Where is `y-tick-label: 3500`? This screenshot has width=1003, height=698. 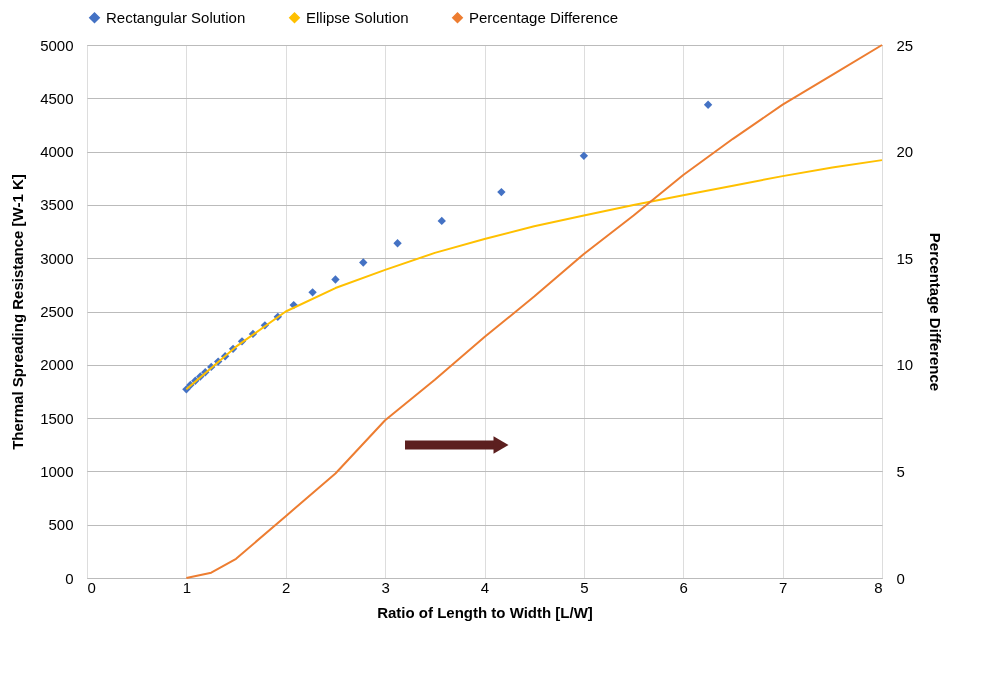
y-tick-label: 3500 is located at coordinates (57, 205).